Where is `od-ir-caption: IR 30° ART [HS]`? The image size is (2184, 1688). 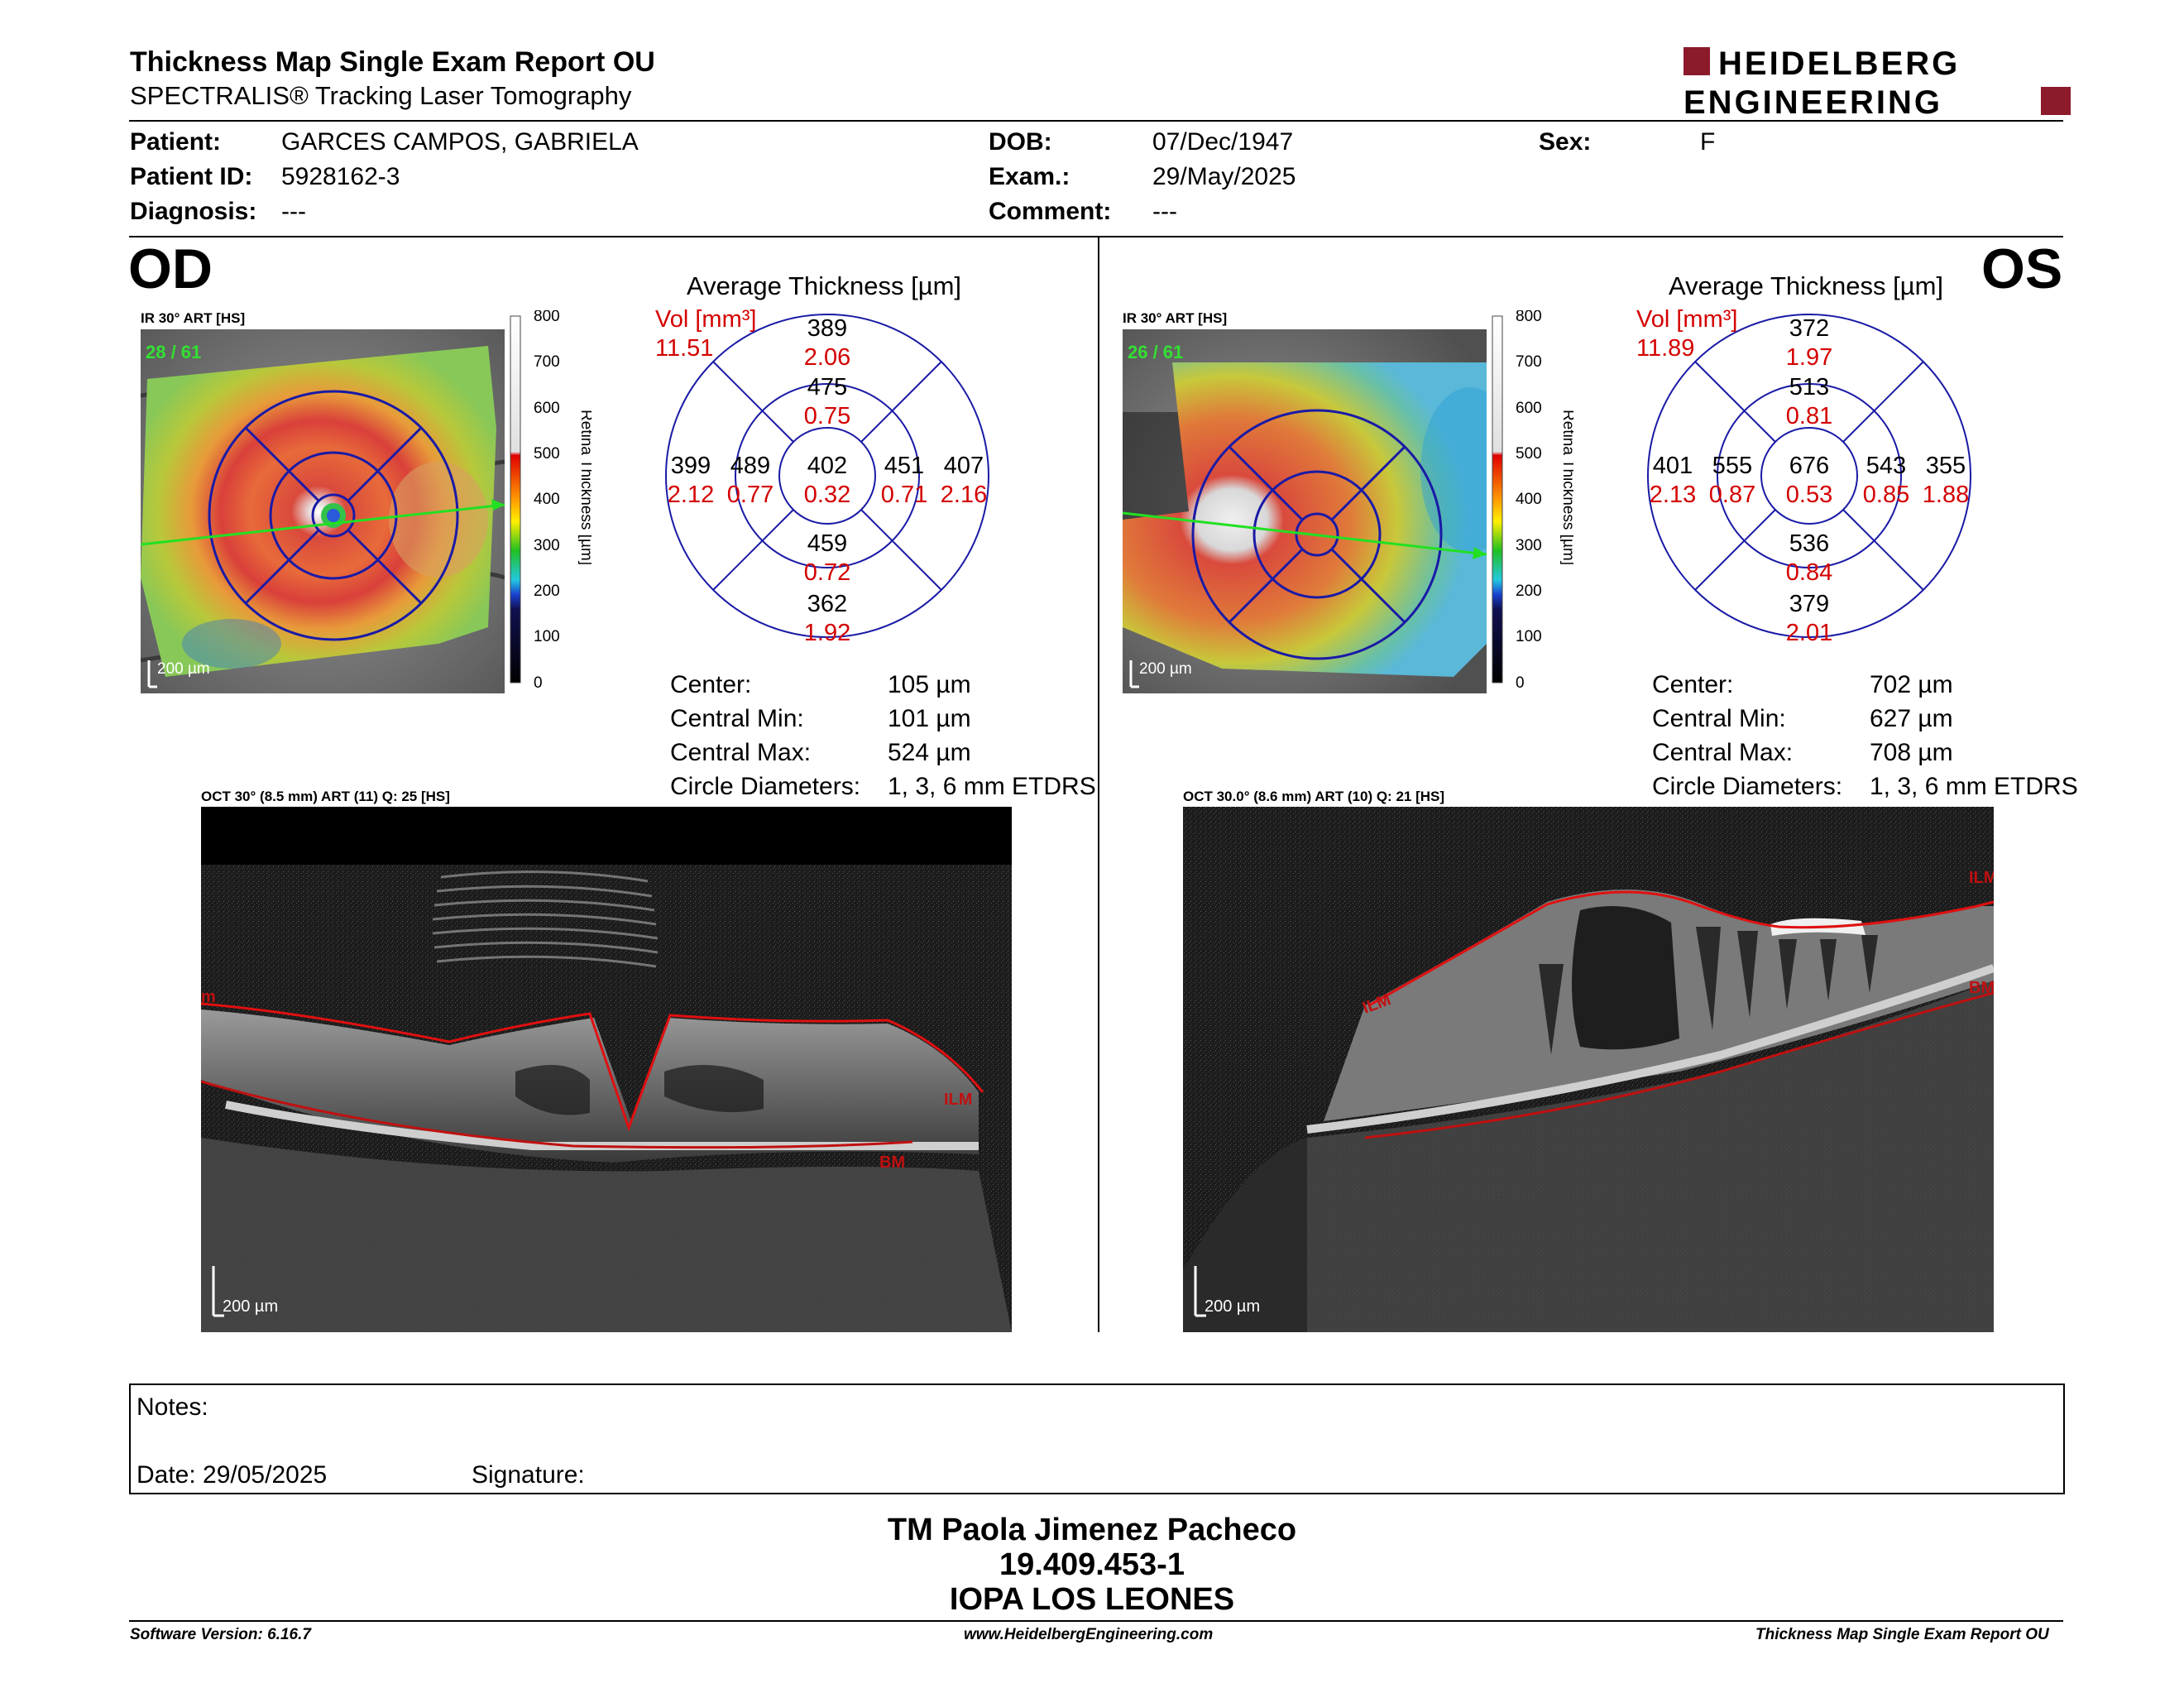
od-ir-caption: IR 30° ART [HS] is located at coordinates (193, 318).